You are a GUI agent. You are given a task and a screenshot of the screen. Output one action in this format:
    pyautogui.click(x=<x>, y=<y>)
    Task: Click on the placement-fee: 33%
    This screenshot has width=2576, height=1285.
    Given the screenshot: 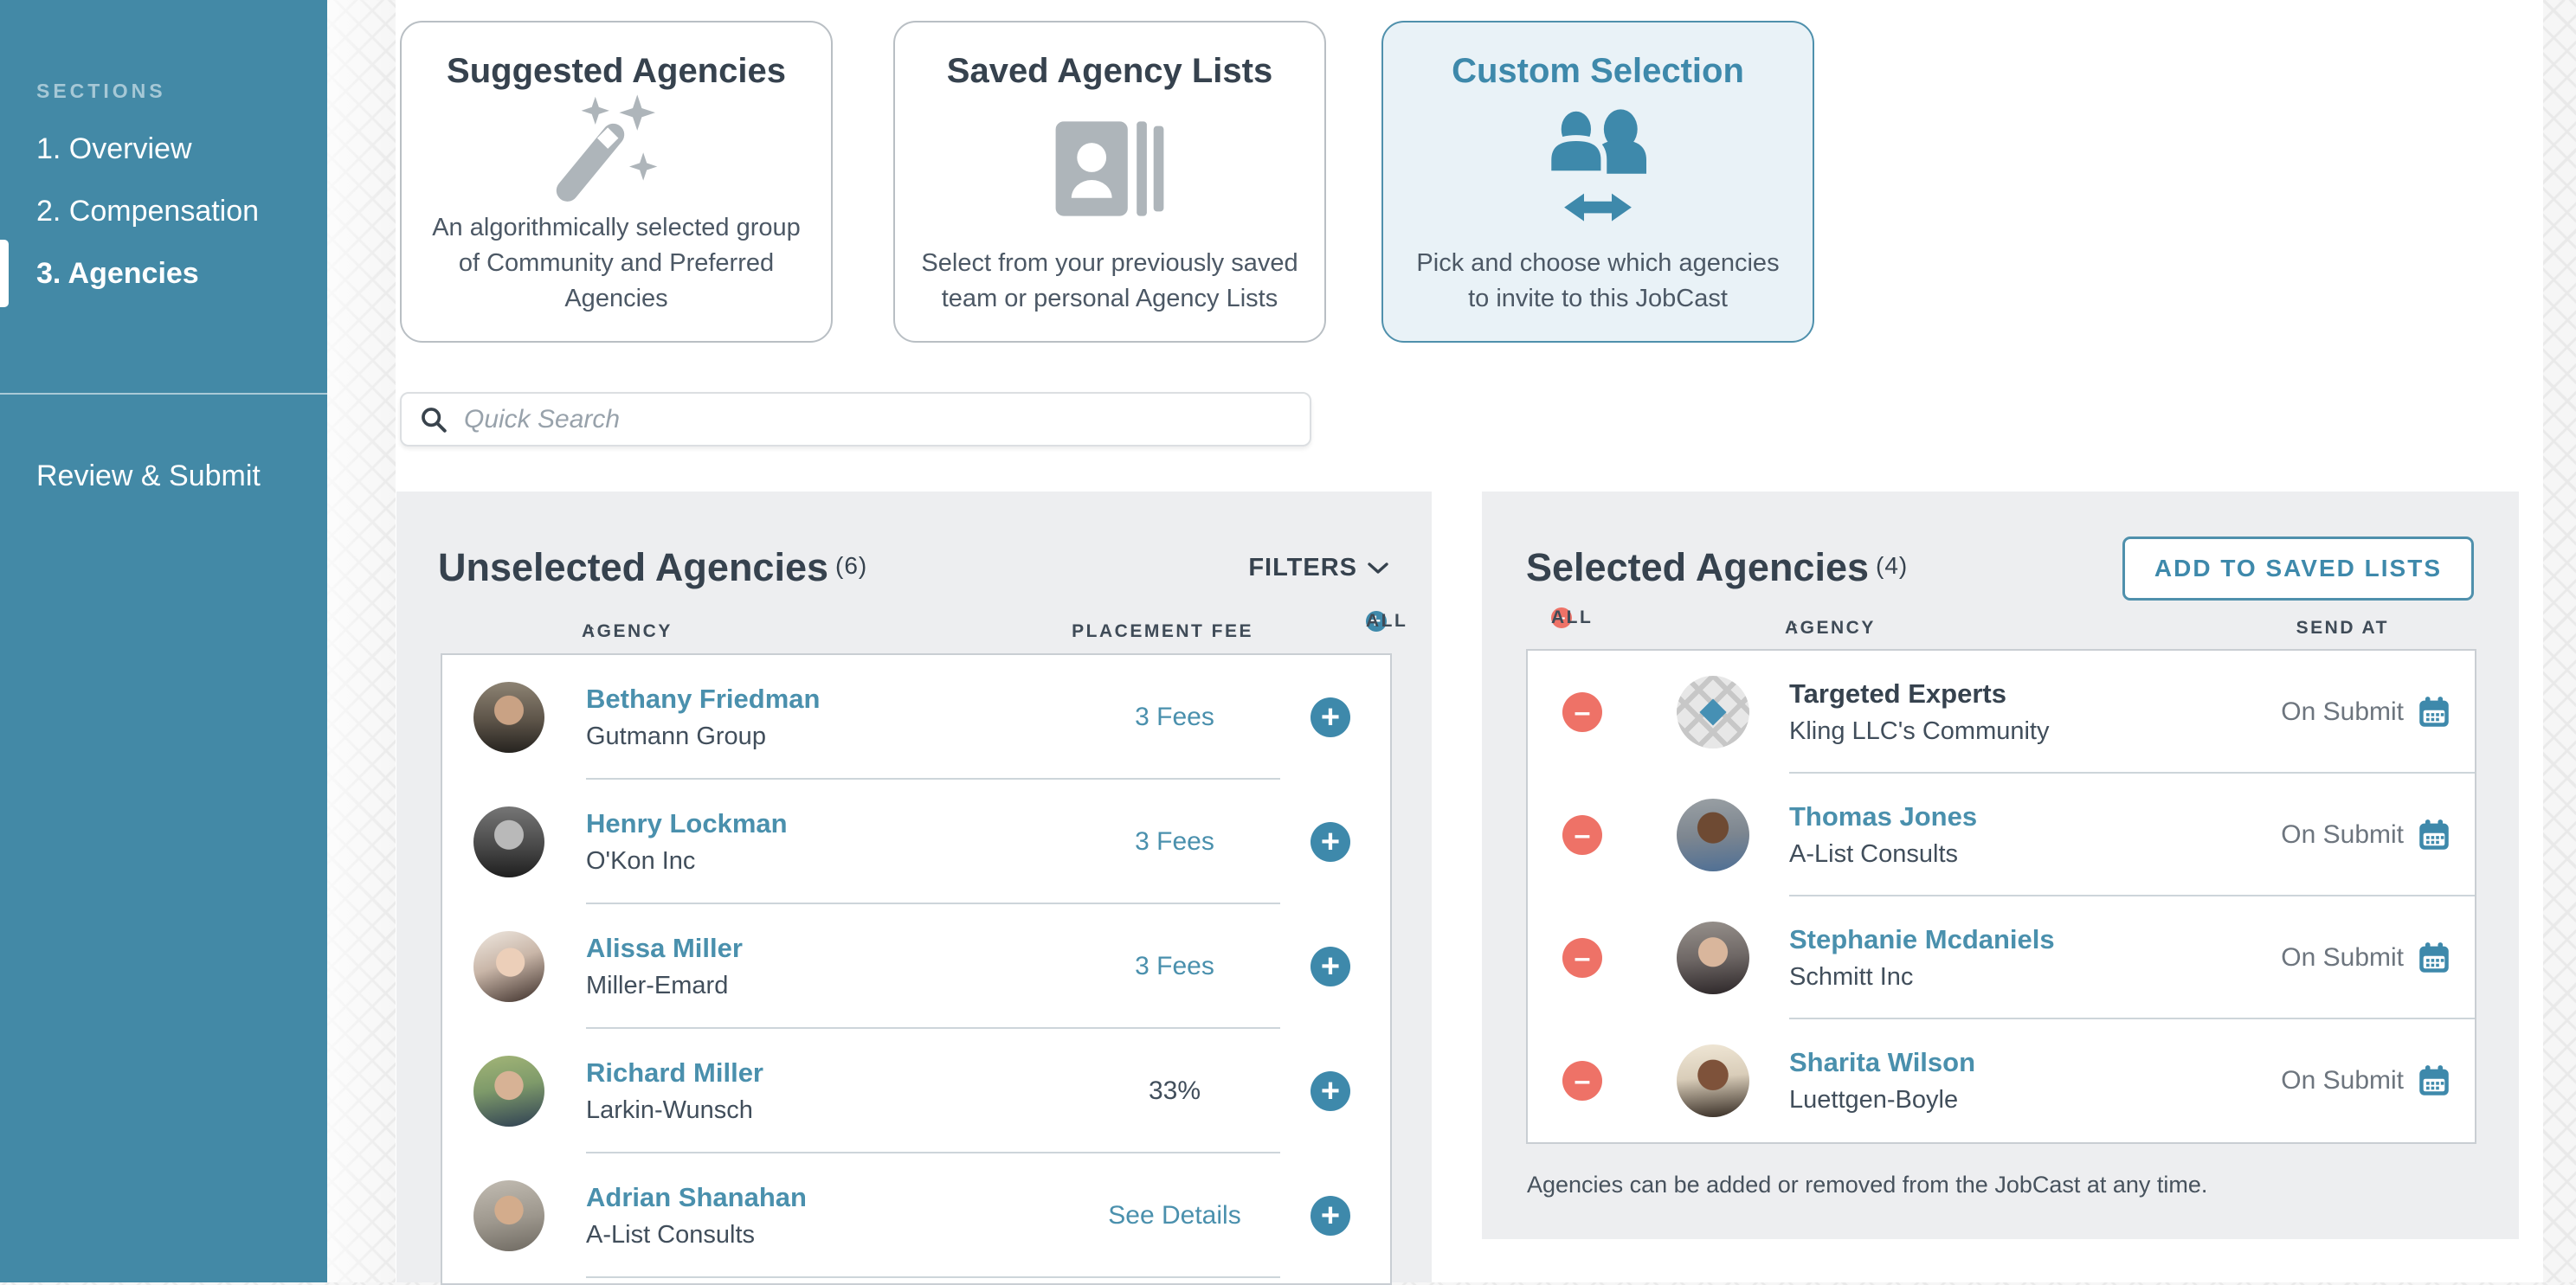 What is the action you would take?
    pyautogui.click(x=1174, y=1090)
    